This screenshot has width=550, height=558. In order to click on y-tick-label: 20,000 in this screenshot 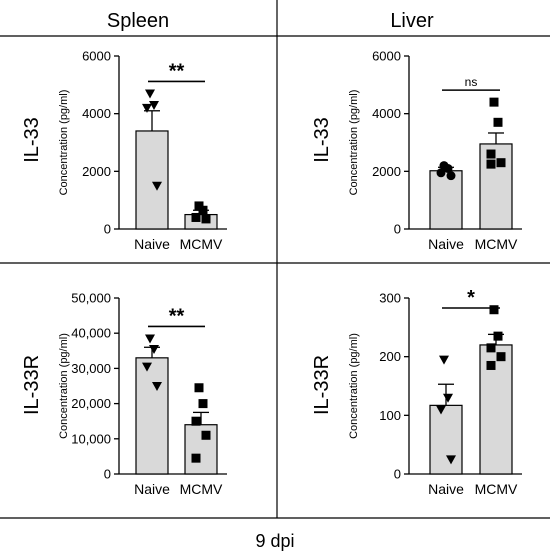, I will do `click(91, 403)`.